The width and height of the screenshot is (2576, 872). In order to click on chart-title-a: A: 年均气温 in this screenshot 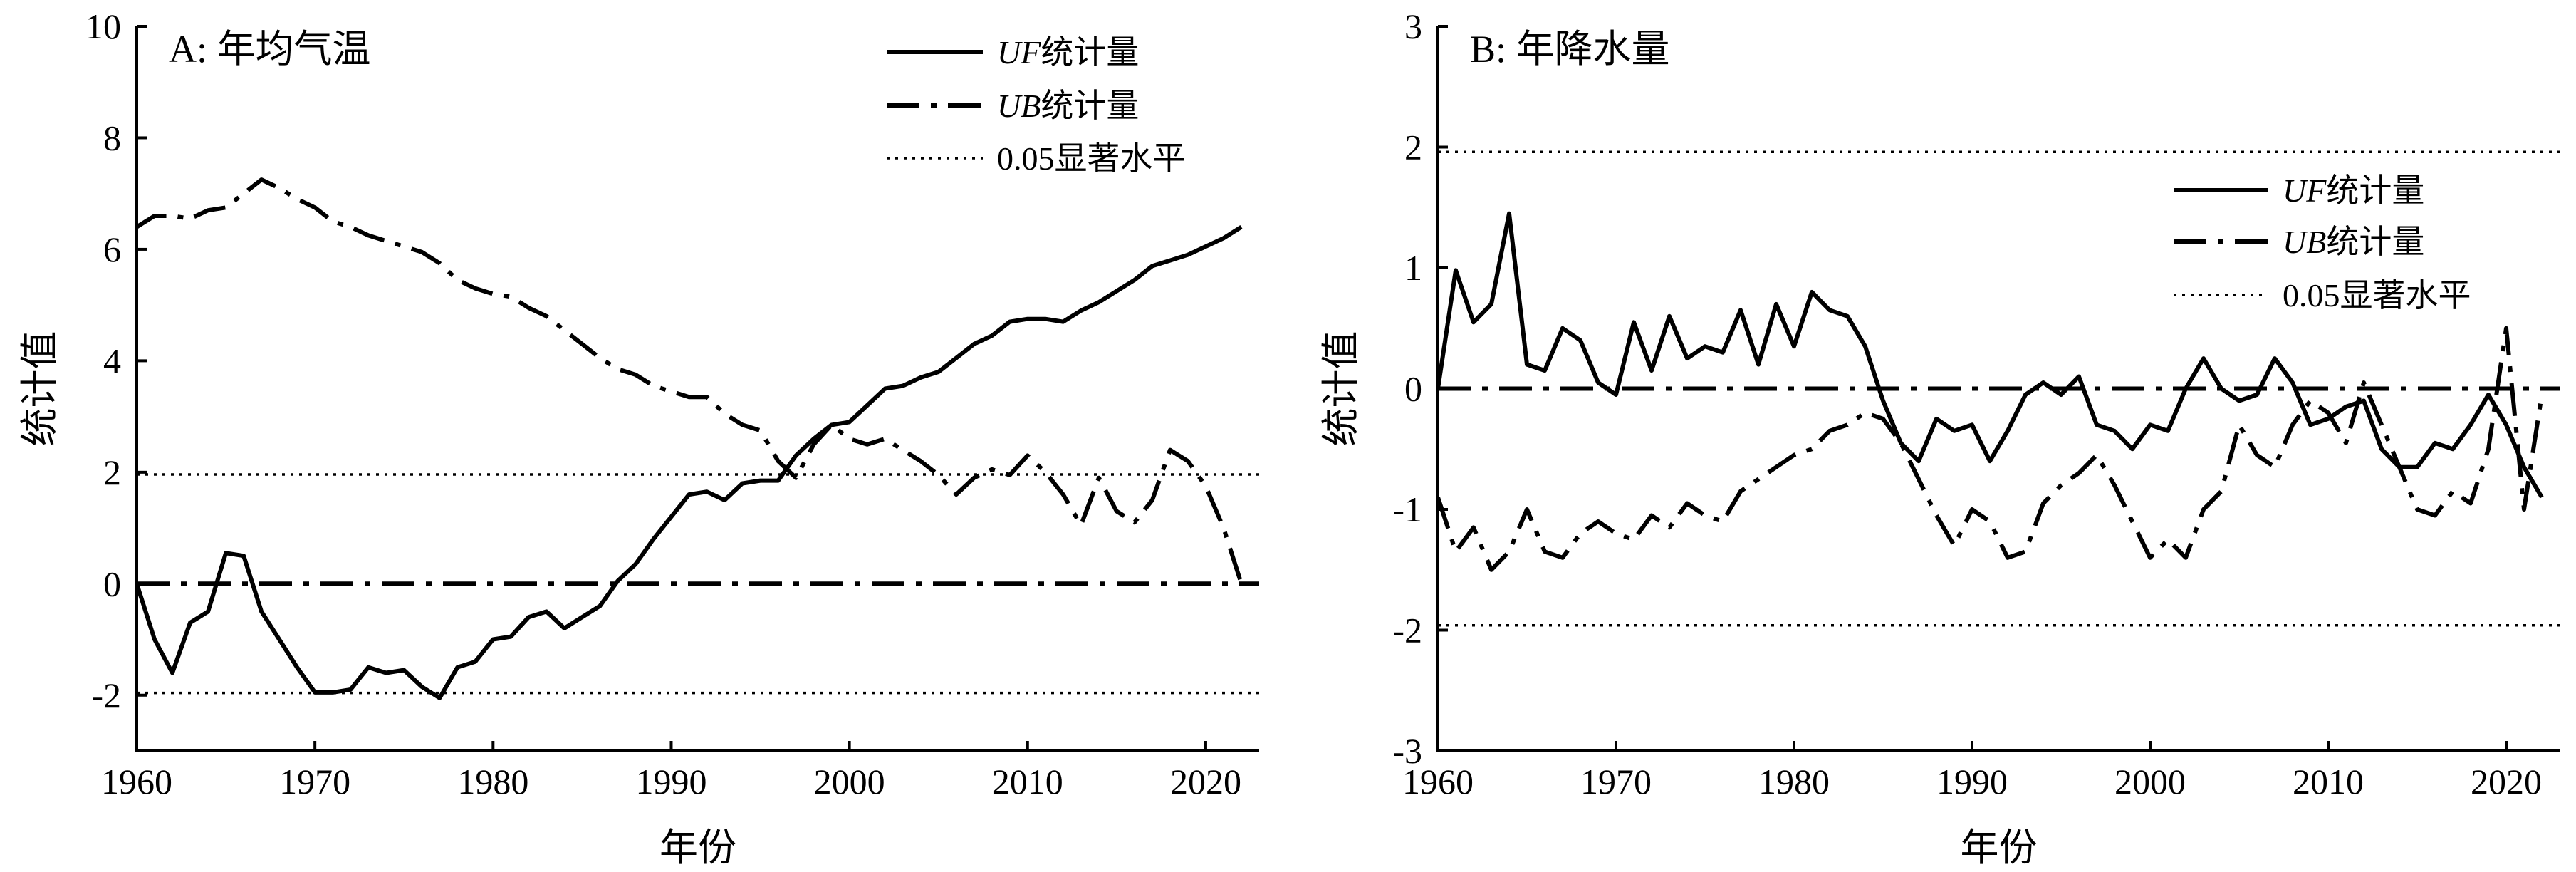, I will do `click(270, 49)`.